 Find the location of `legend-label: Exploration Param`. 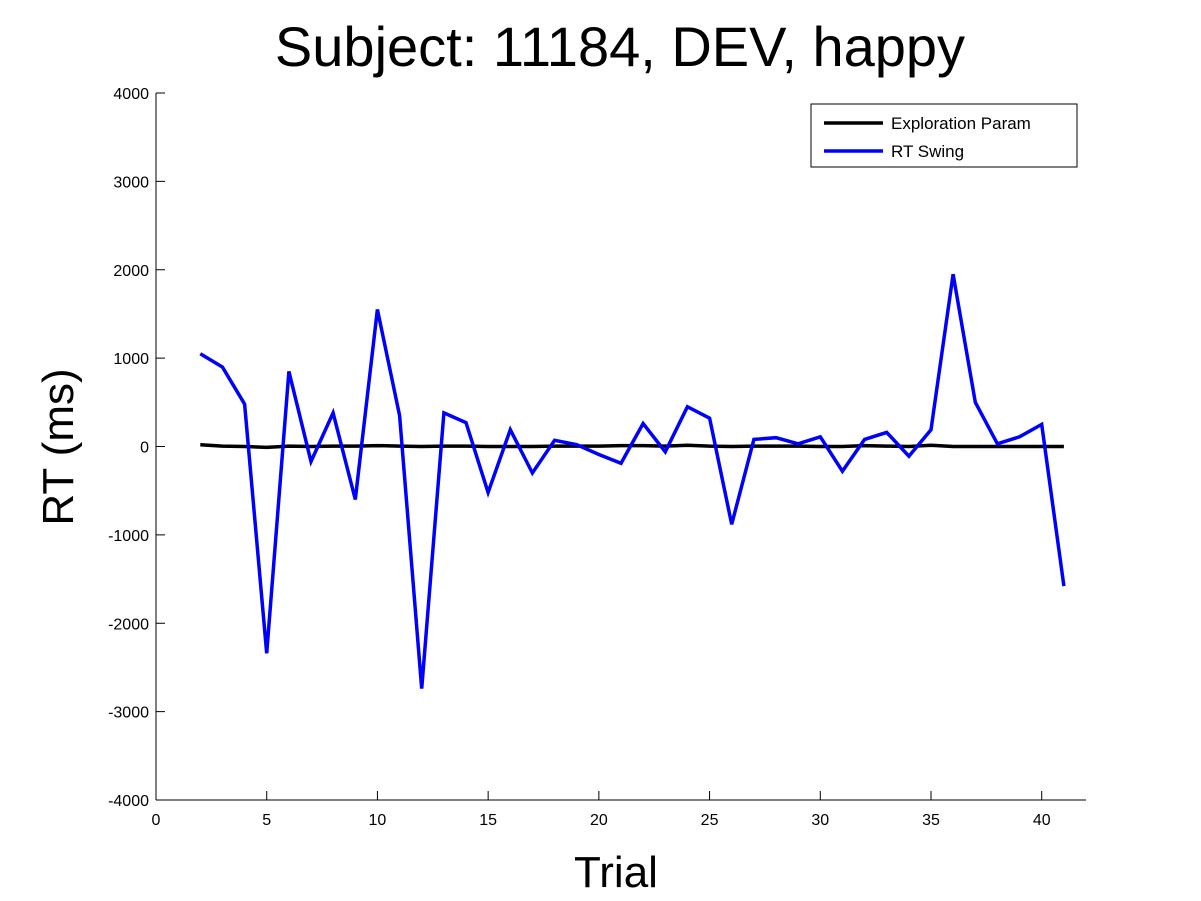

legend-label: Exploration Param is located at coordinates (961, 123).